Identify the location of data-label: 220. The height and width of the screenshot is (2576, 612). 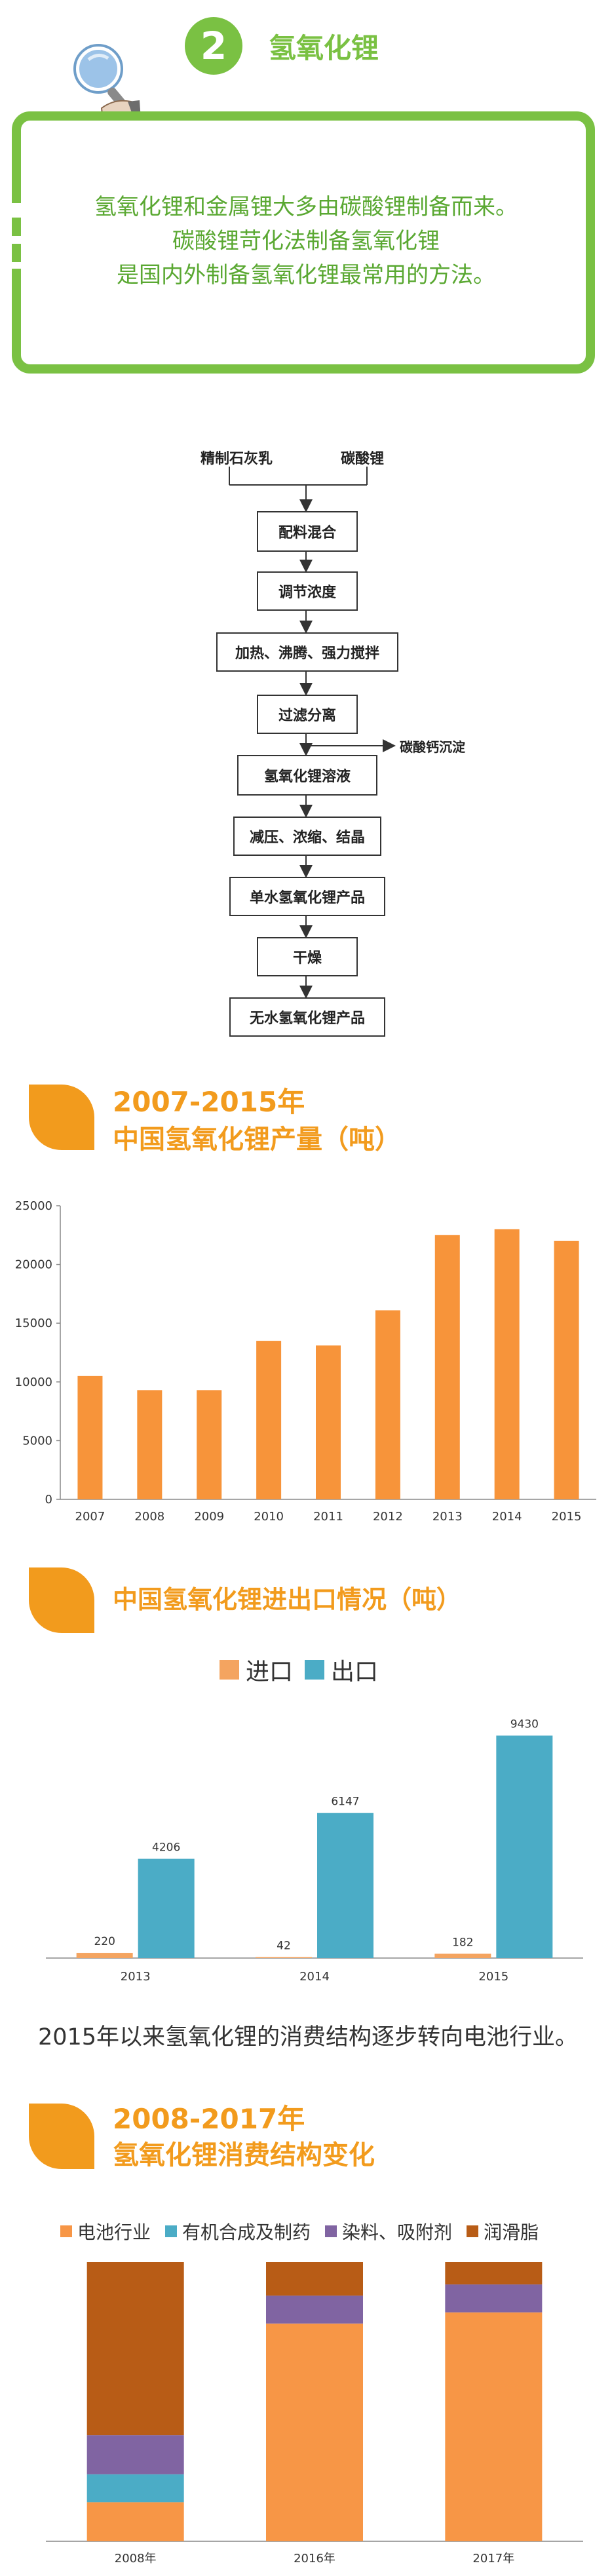
(104, 1941).